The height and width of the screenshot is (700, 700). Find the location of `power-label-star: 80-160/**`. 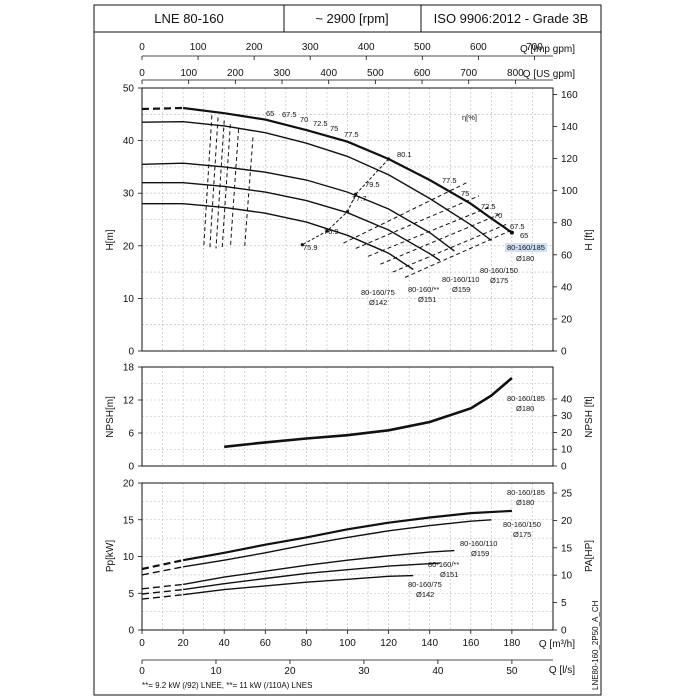

power-label-star: 80-160/** is located at coordinates (443, 564).